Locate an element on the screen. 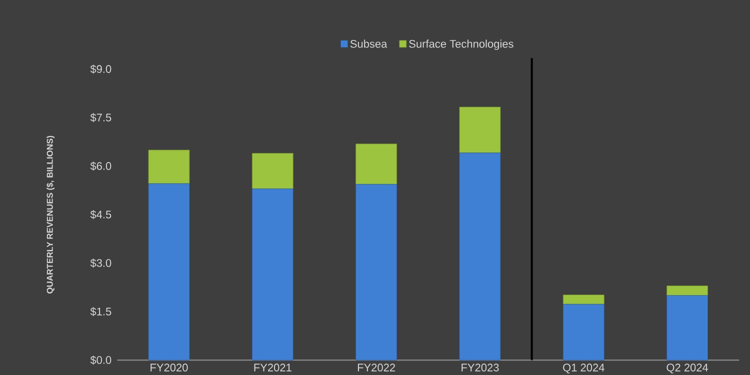 Image resolution: width=750 pixels, height=375 pixels. legend-label: Subsea is located at coordinates (369, 44).